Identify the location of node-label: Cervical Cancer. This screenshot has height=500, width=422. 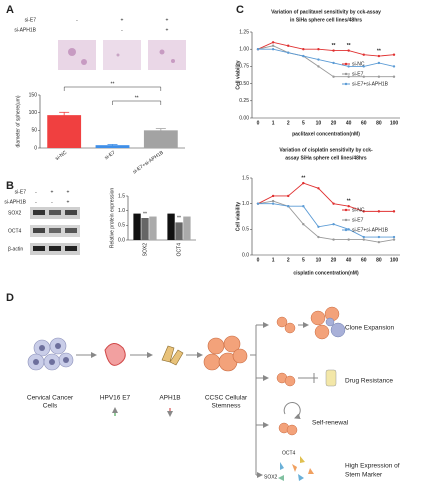
(50, 398).